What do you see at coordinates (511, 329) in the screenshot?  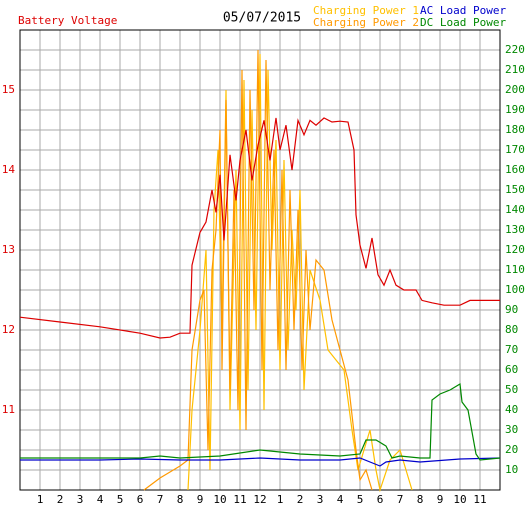 I see `y2-tick-label: 80` at bounding box center [511, 329].